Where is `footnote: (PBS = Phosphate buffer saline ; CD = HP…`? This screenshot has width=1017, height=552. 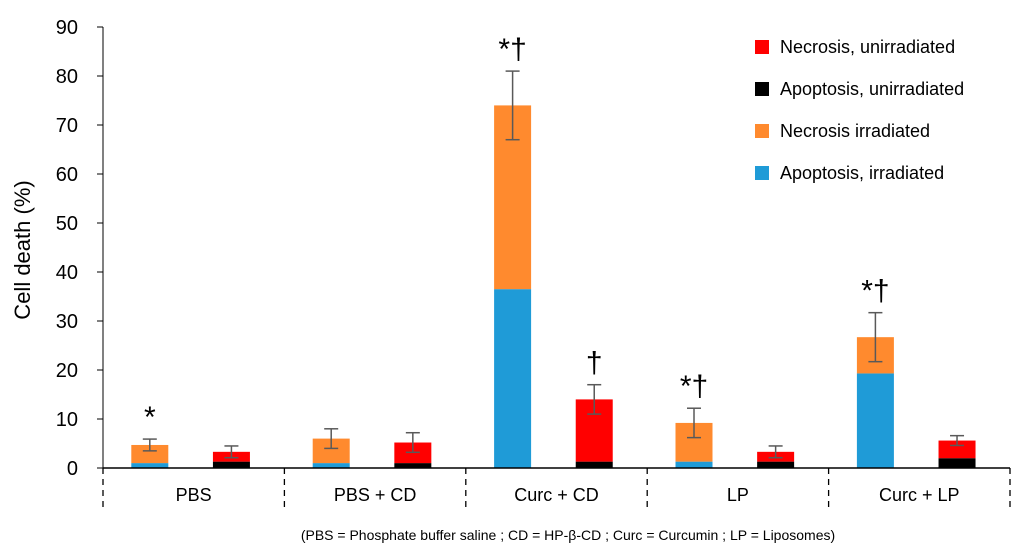
footnote: (PBS = Phosphate buffer saline ; CD = HP… is located at coordinates (568, 535).